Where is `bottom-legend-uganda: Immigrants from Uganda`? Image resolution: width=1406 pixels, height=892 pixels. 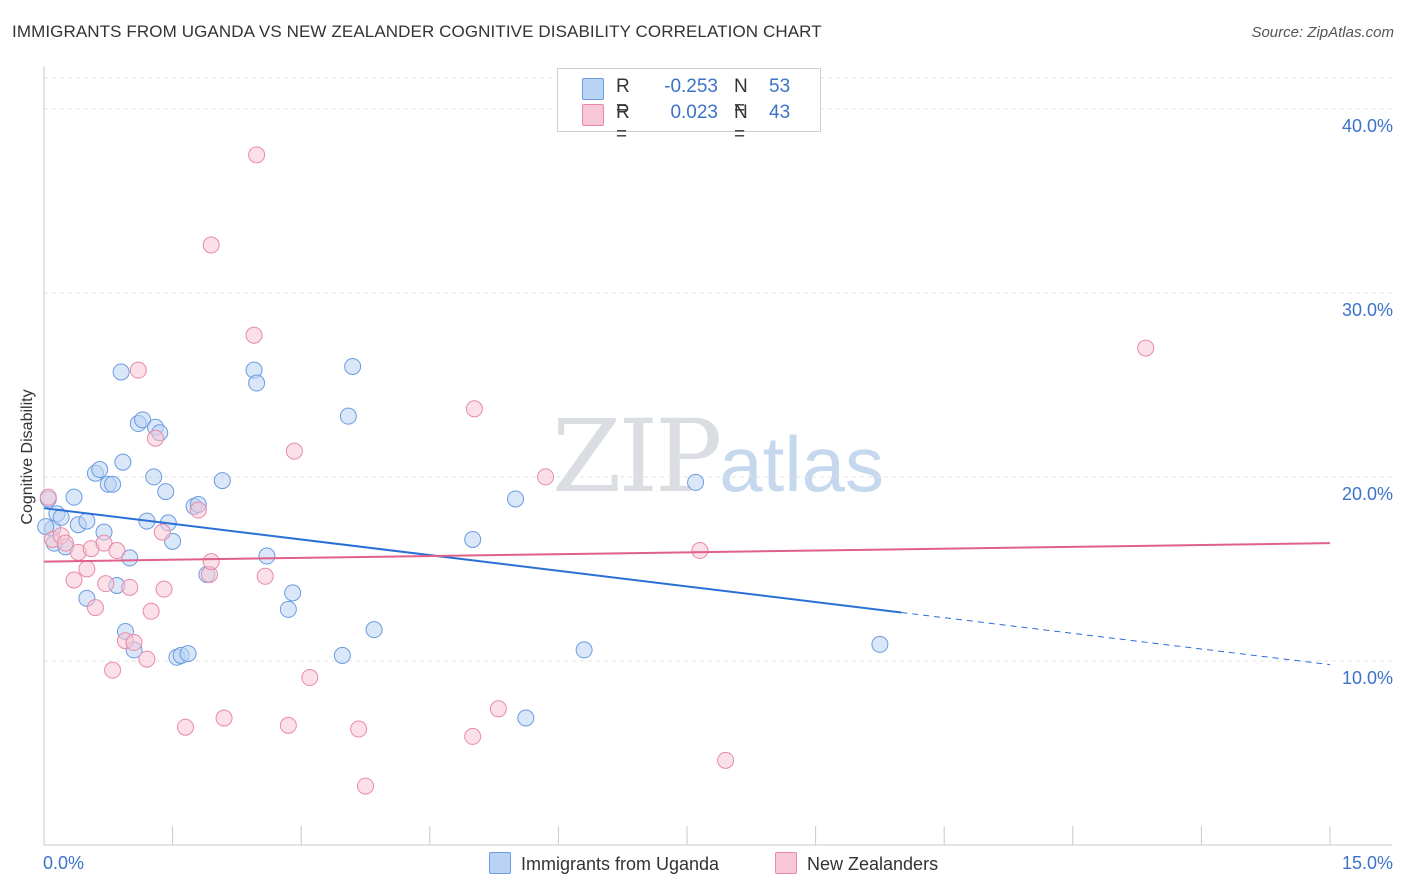
bottom-legend-uganda: Immigrants from Uganda is located at coordinates (604, 863).